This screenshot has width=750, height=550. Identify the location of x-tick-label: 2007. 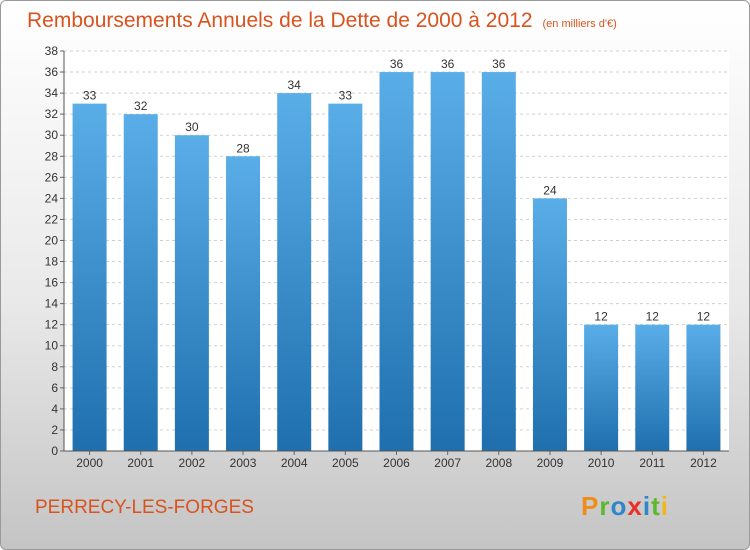
(447, 463).